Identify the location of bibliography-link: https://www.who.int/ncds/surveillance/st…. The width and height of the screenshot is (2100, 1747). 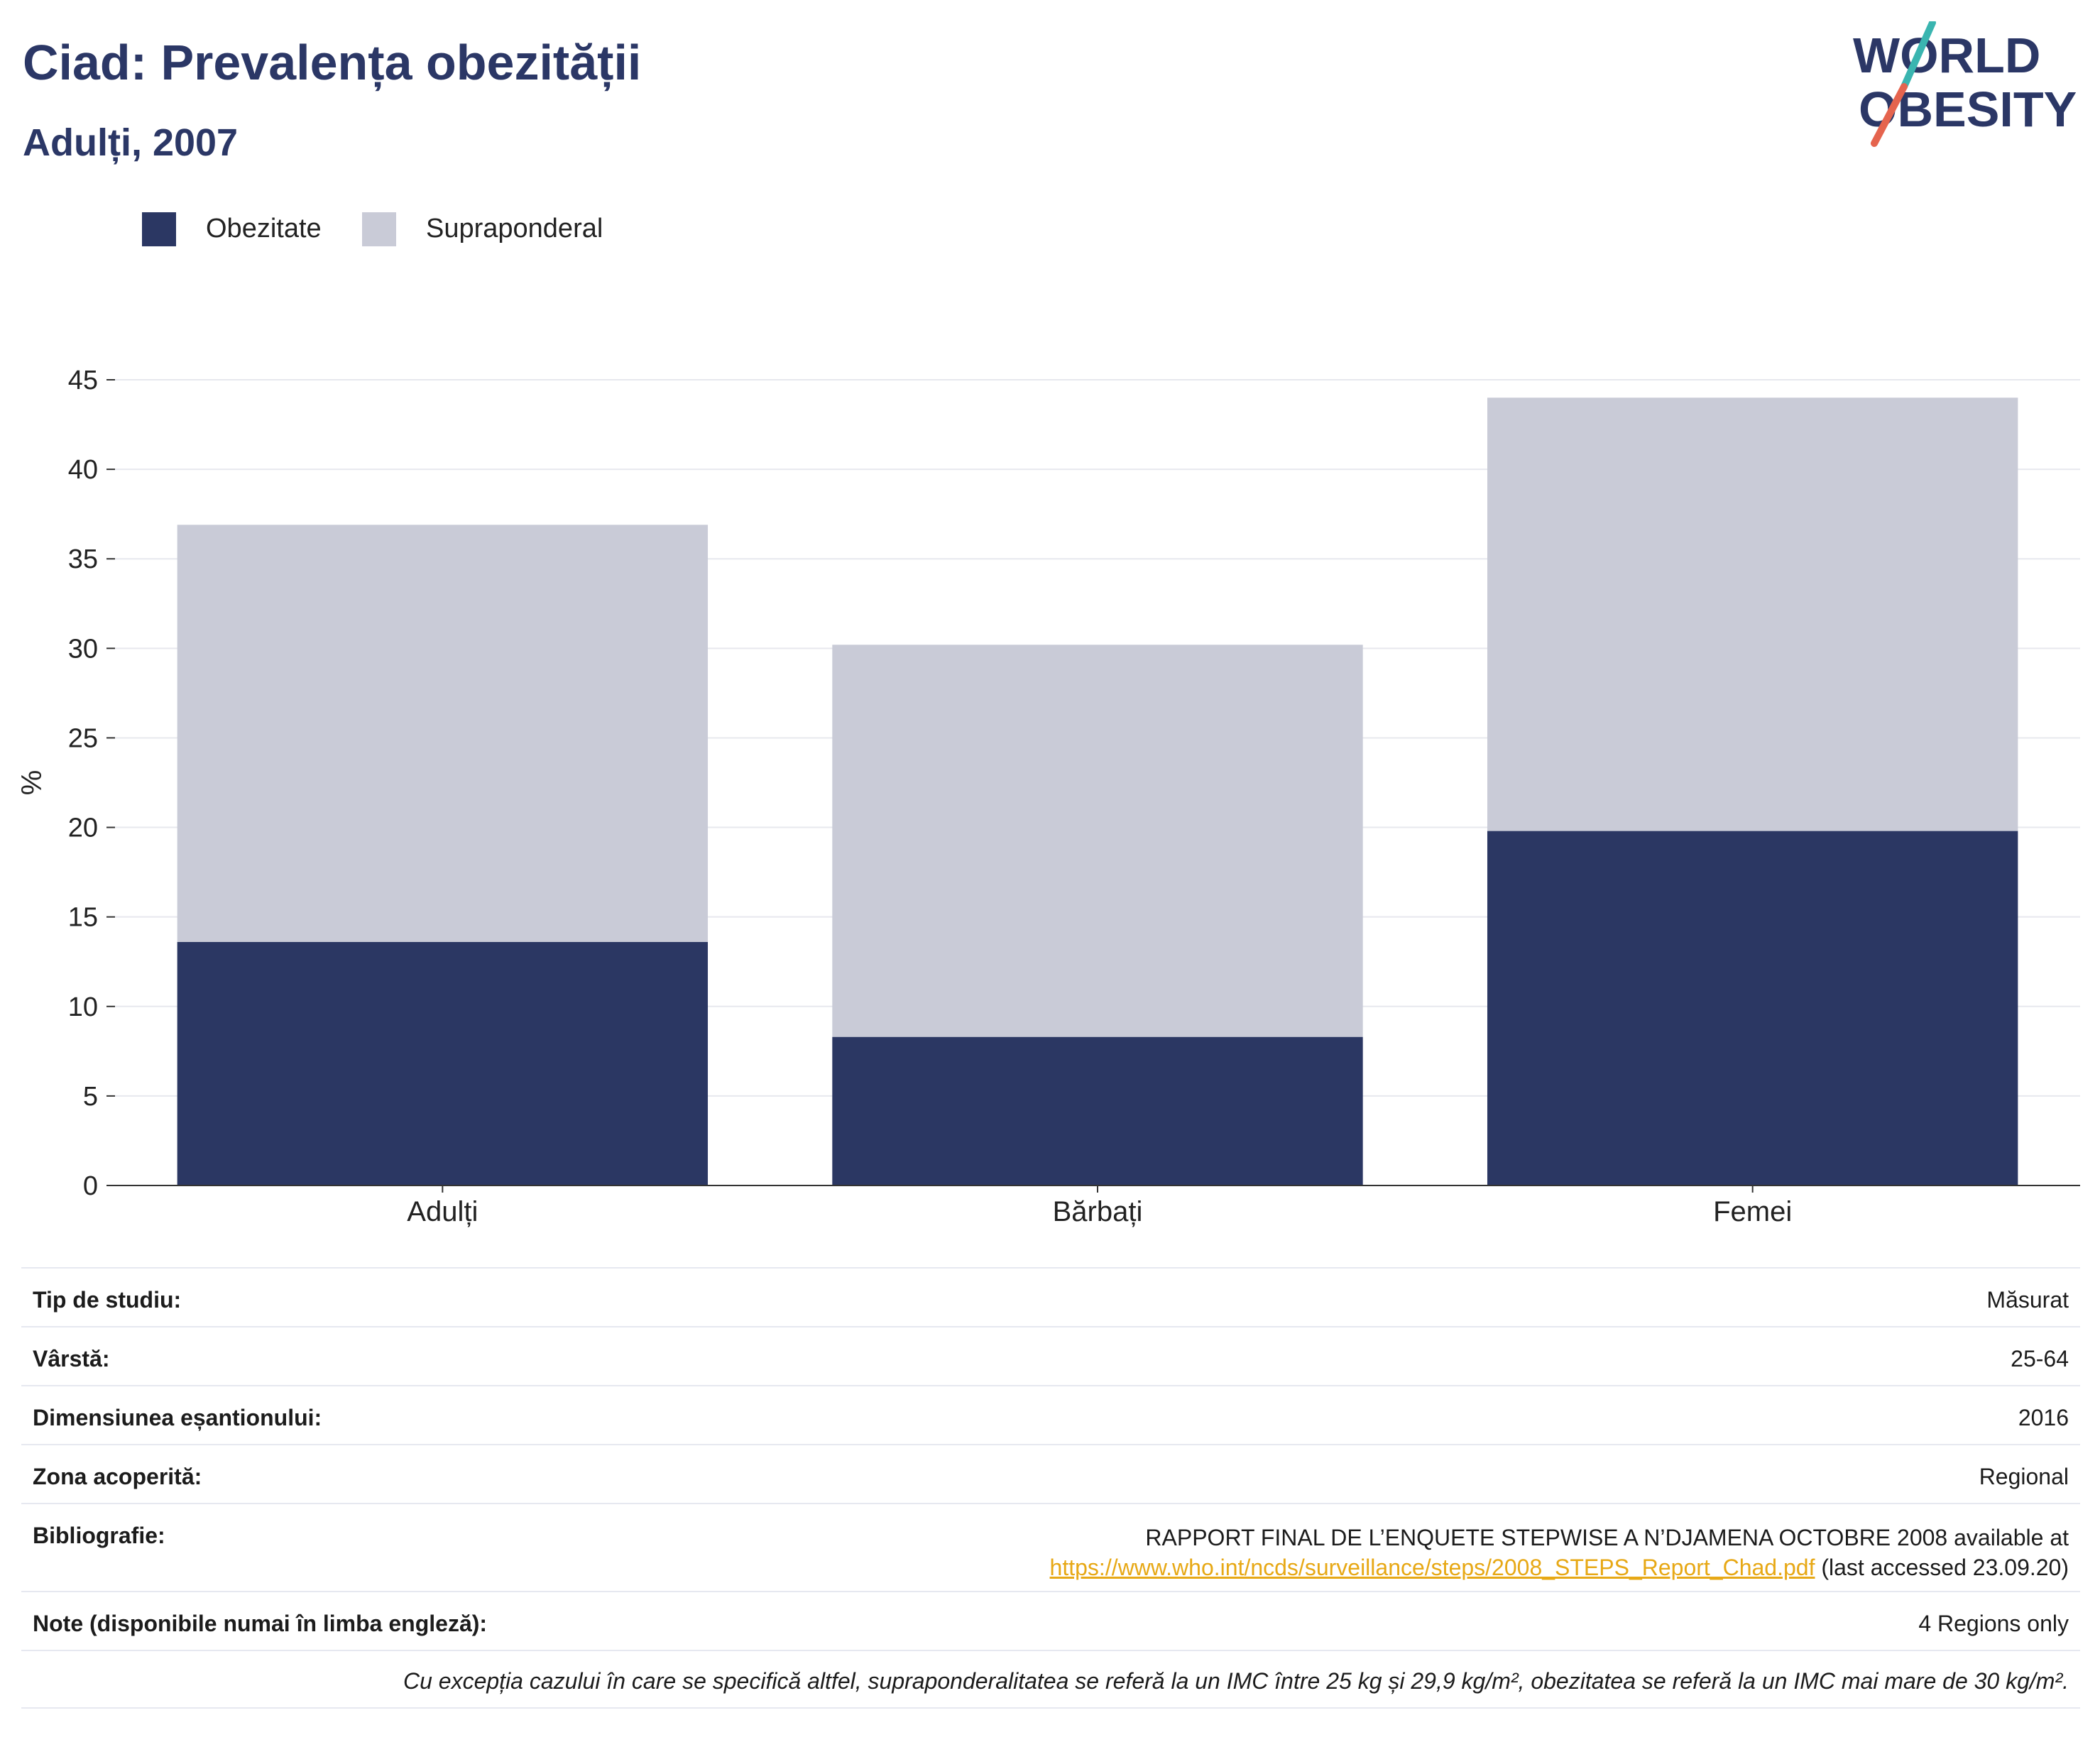
(1432, 1567).